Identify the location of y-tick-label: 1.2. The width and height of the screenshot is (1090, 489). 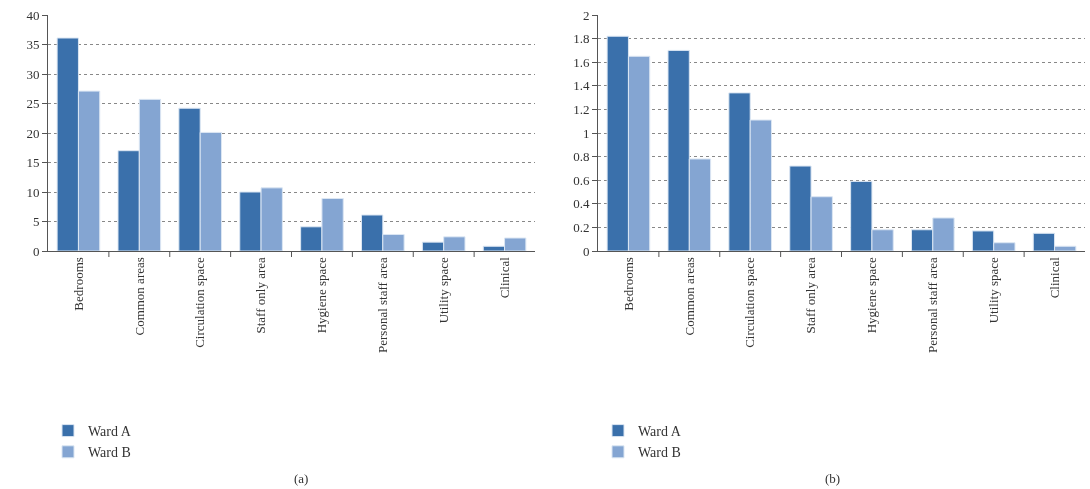
(581, 109).